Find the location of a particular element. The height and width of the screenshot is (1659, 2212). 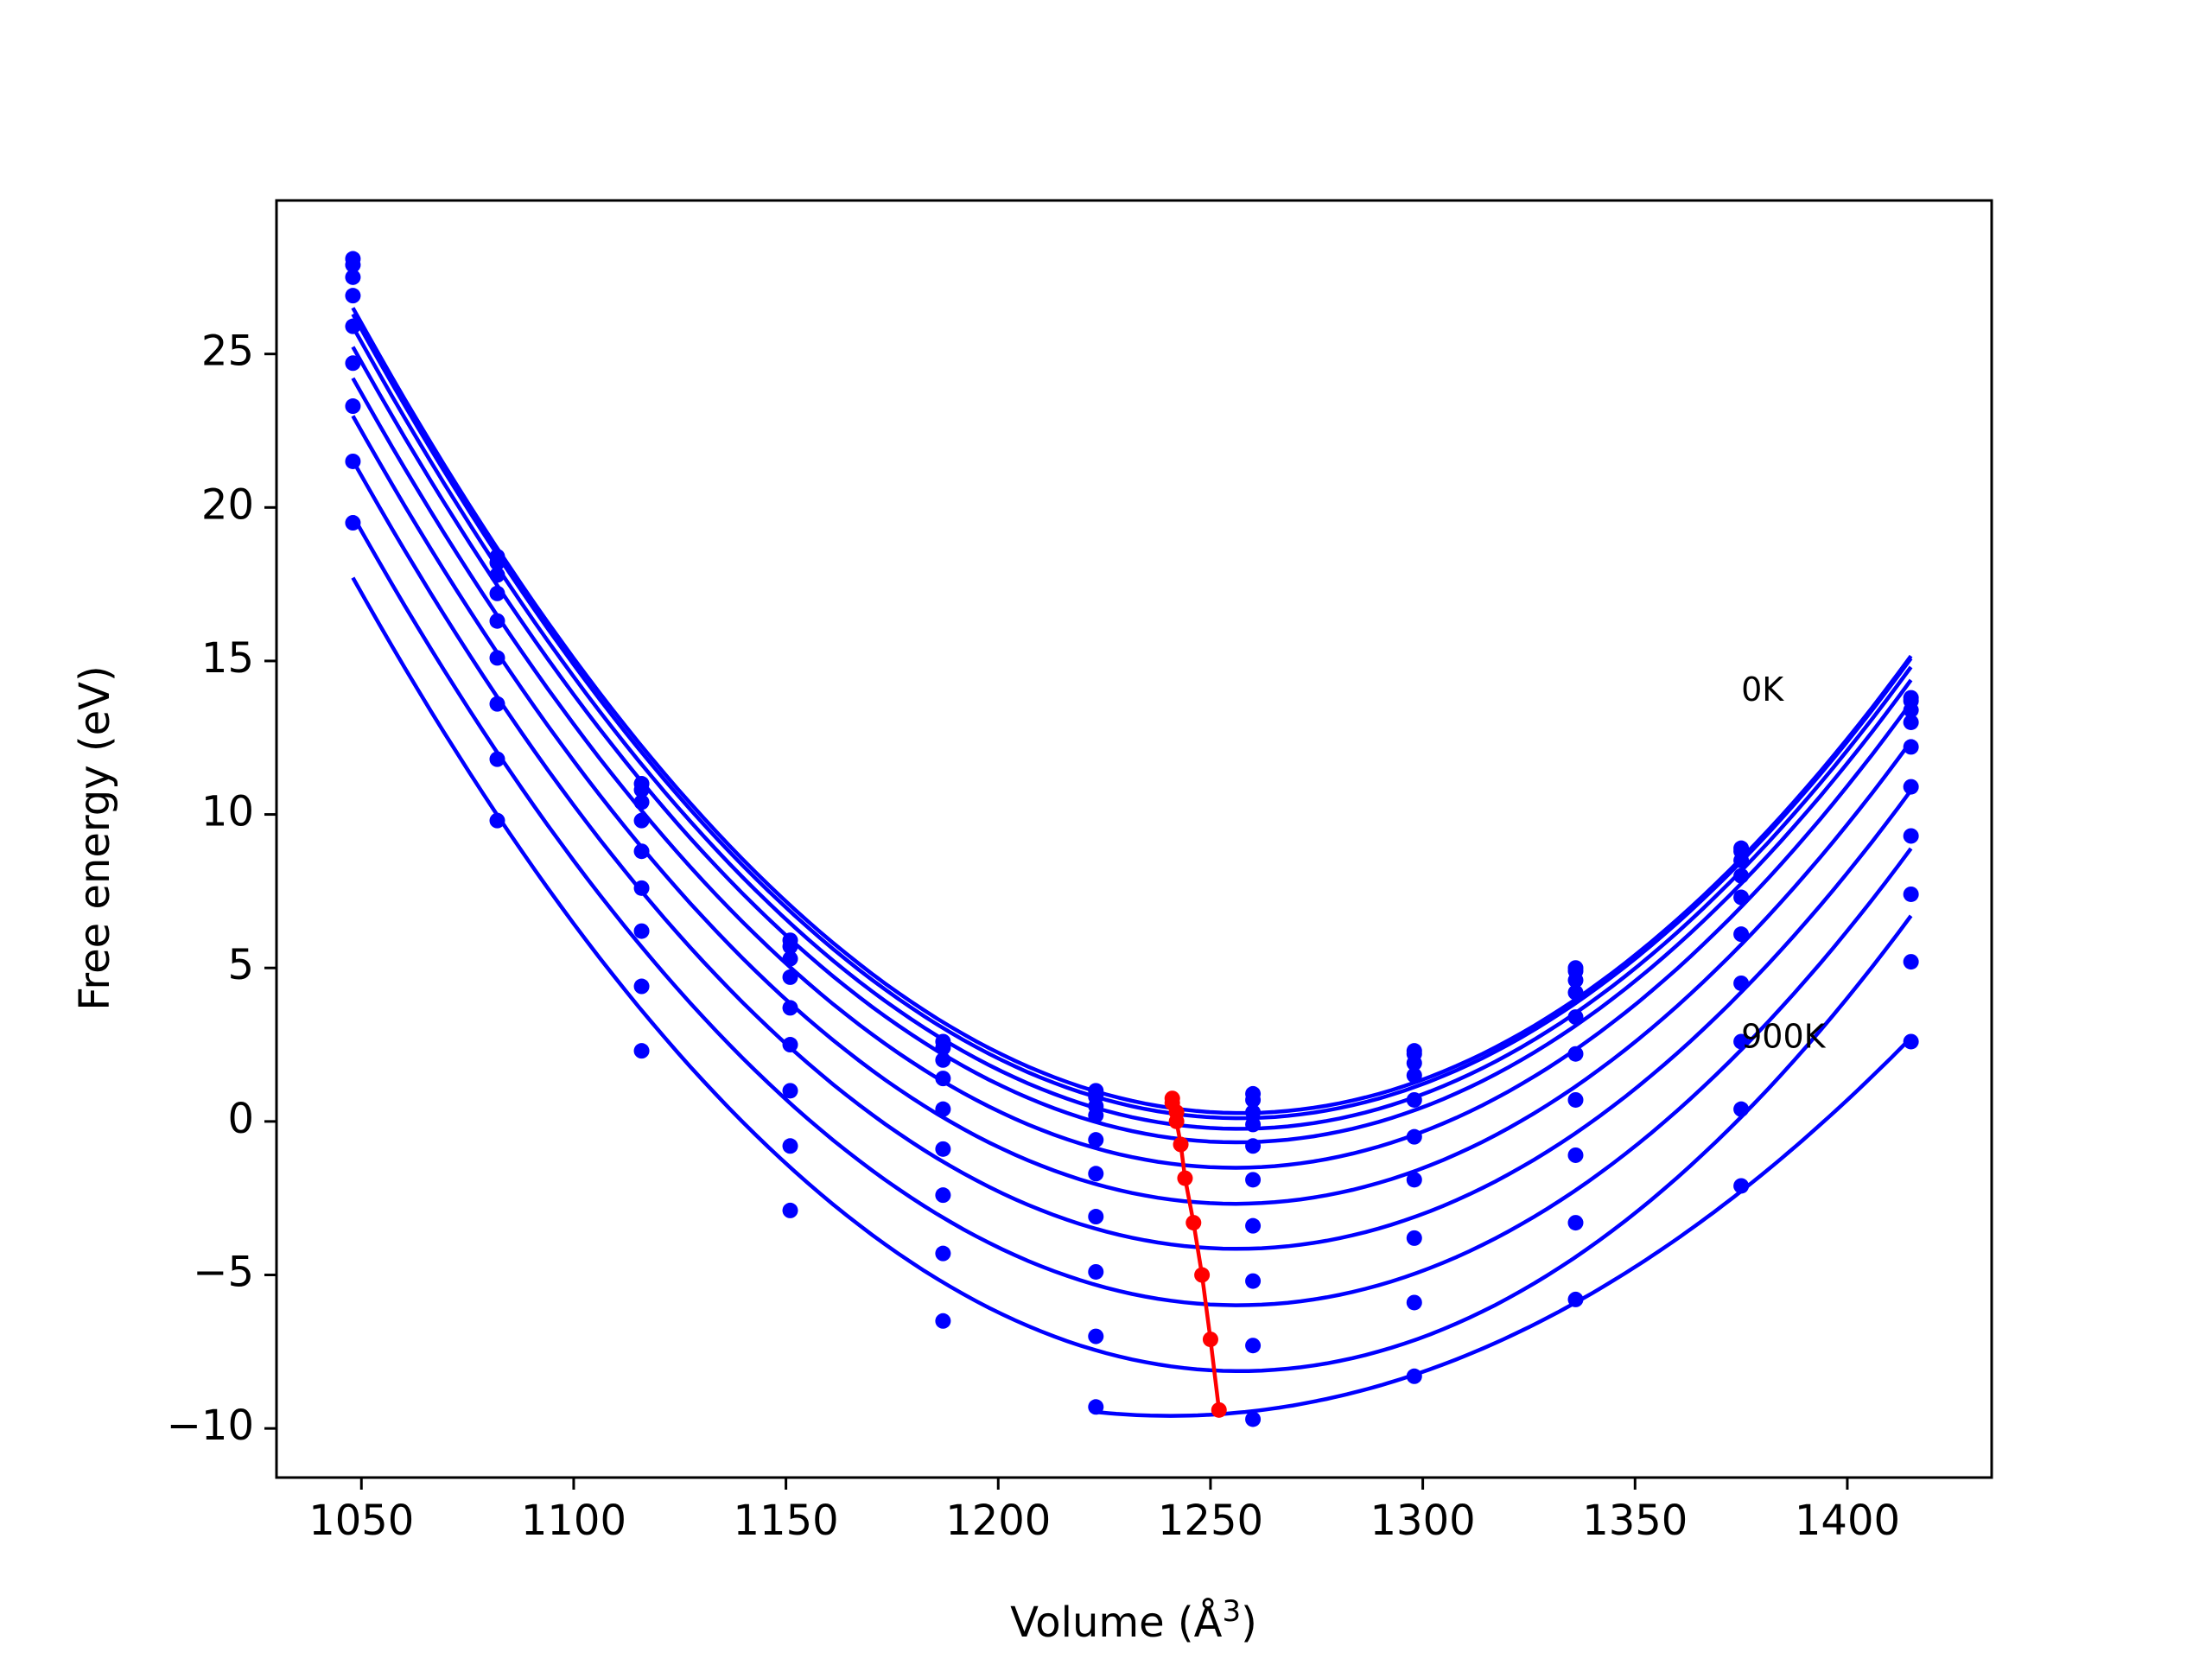

x-axis: 1050 1100 1150 1200 1250 1300 1350 1400 is located at coordinates (1104, 1511).